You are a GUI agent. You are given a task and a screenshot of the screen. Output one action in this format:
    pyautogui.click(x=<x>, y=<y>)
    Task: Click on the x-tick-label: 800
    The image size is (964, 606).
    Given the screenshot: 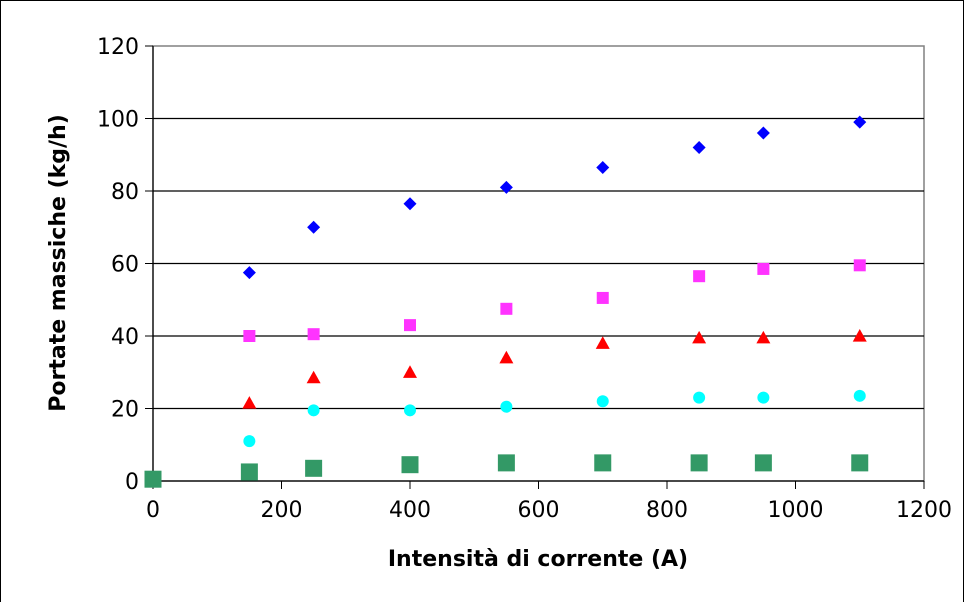 What is the action you would take?
    pyautogui.click(x=667, y=510)
    